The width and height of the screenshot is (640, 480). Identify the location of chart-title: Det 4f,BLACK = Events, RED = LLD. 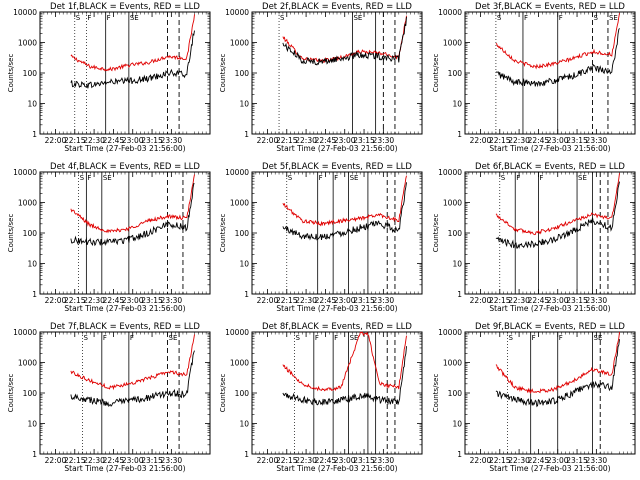
(125, 167).